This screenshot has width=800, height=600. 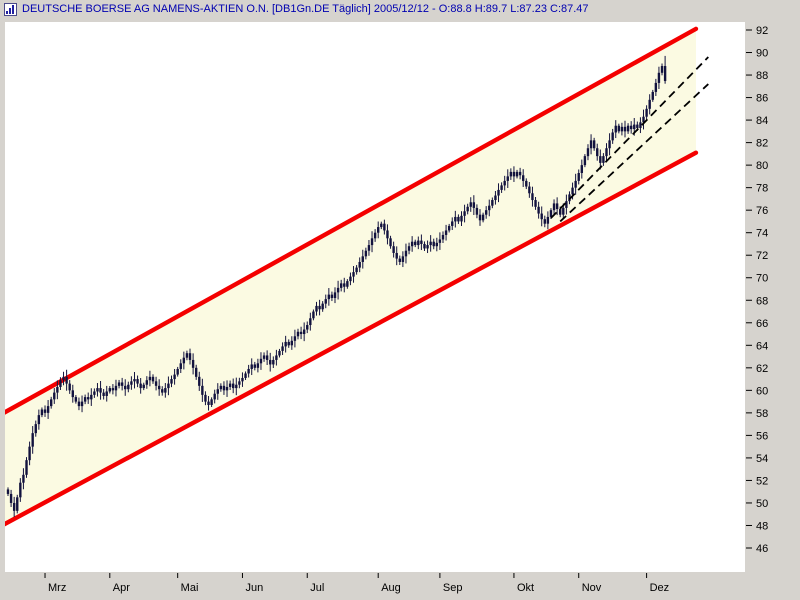 What do you see at coordinates (762, 279) in the screenshot?
I see `svg-text: 70` at bounding box center [762, 279].